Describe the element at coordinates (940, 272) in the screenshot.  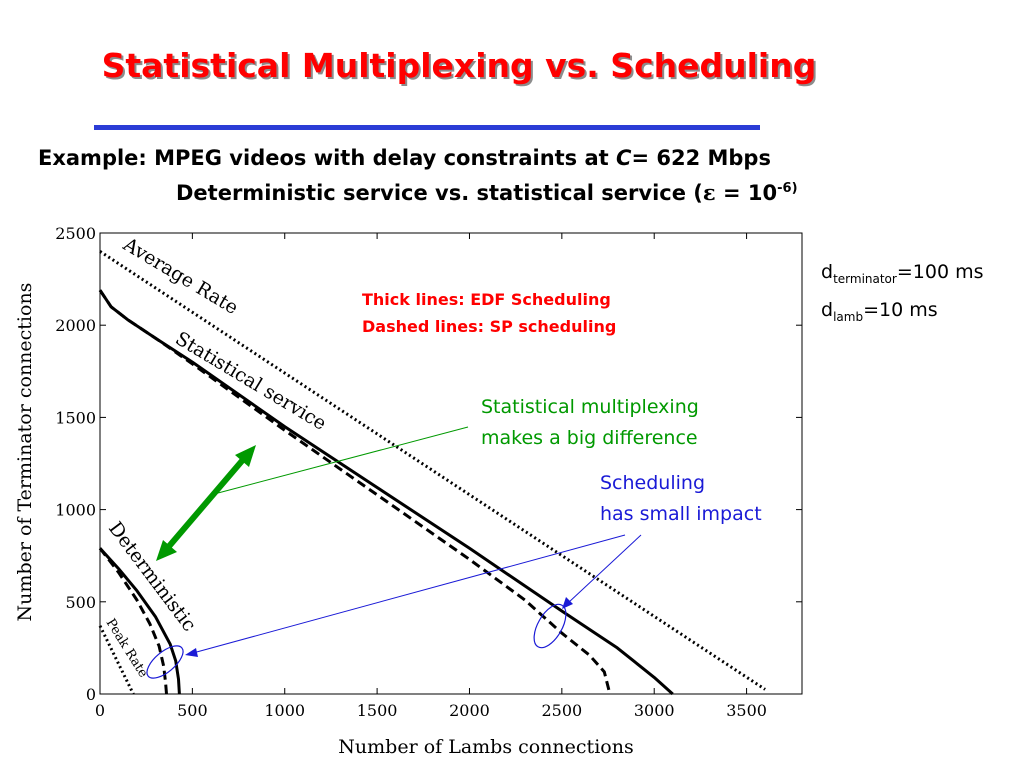
I see `param-d1-value: =100 ms` at that location.